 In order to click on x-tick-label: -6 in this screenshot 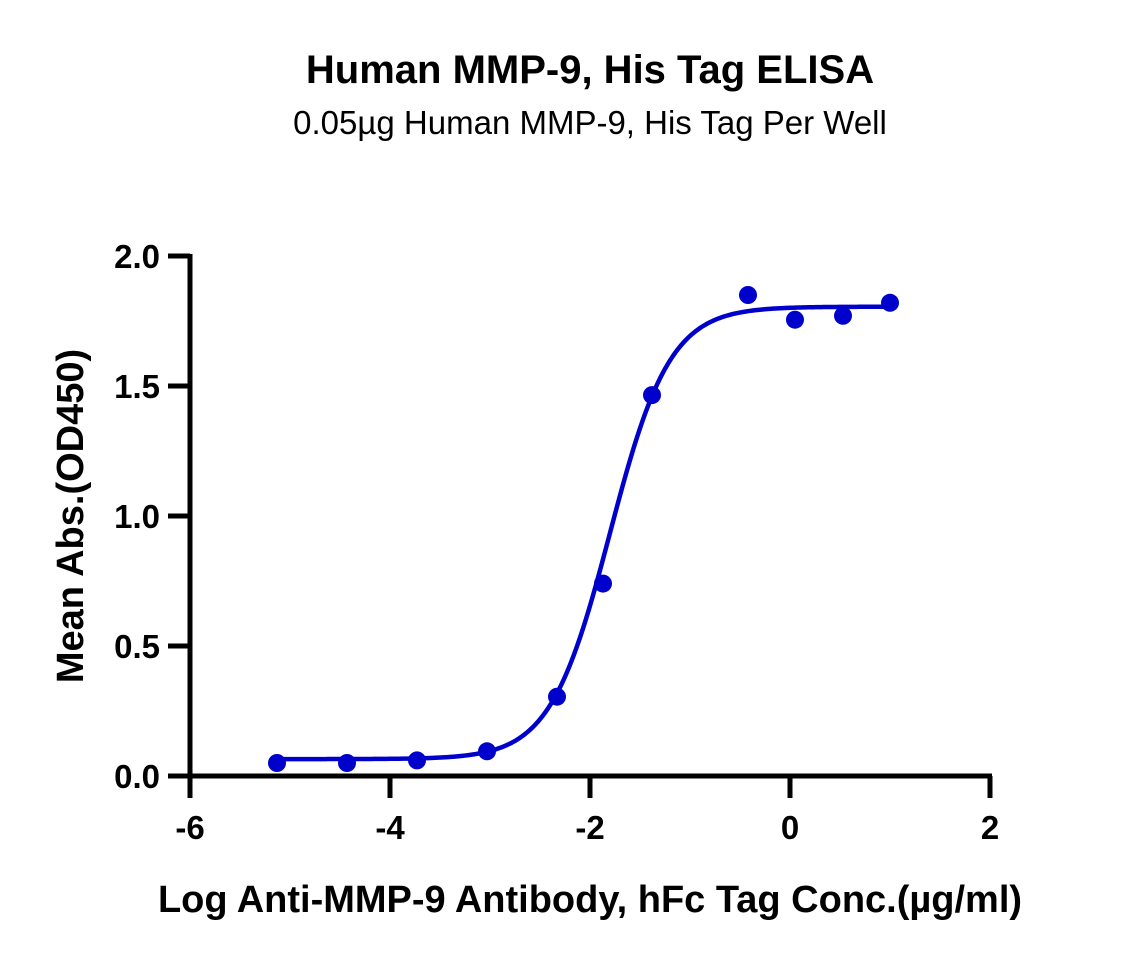, I will do `click(189, 827)`.